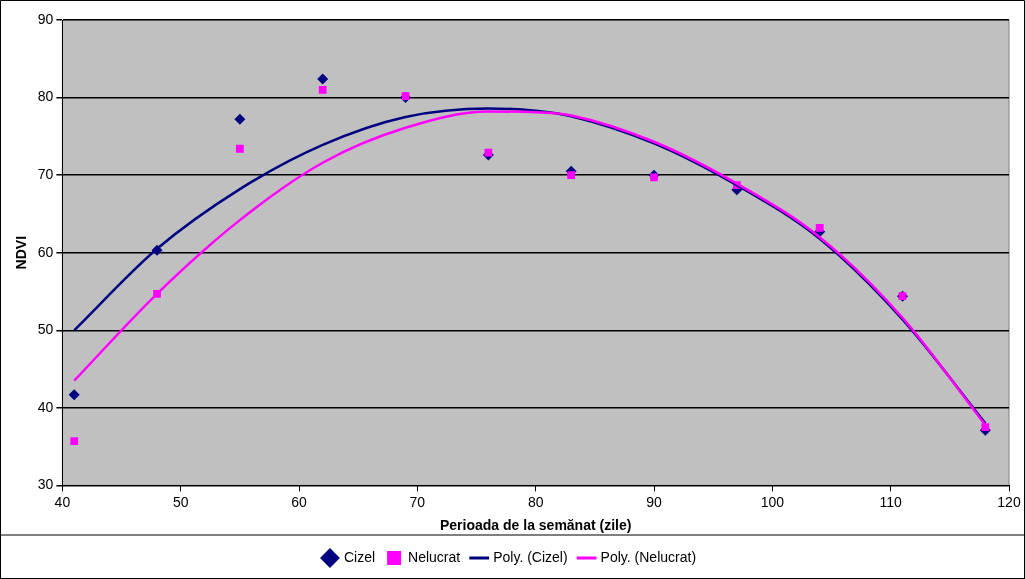 The width and height of the screenshot is (1025, 579). Describe the element at coordinates (45, 406) in the screenshot. I see `y-tick-label: 40` at that location.